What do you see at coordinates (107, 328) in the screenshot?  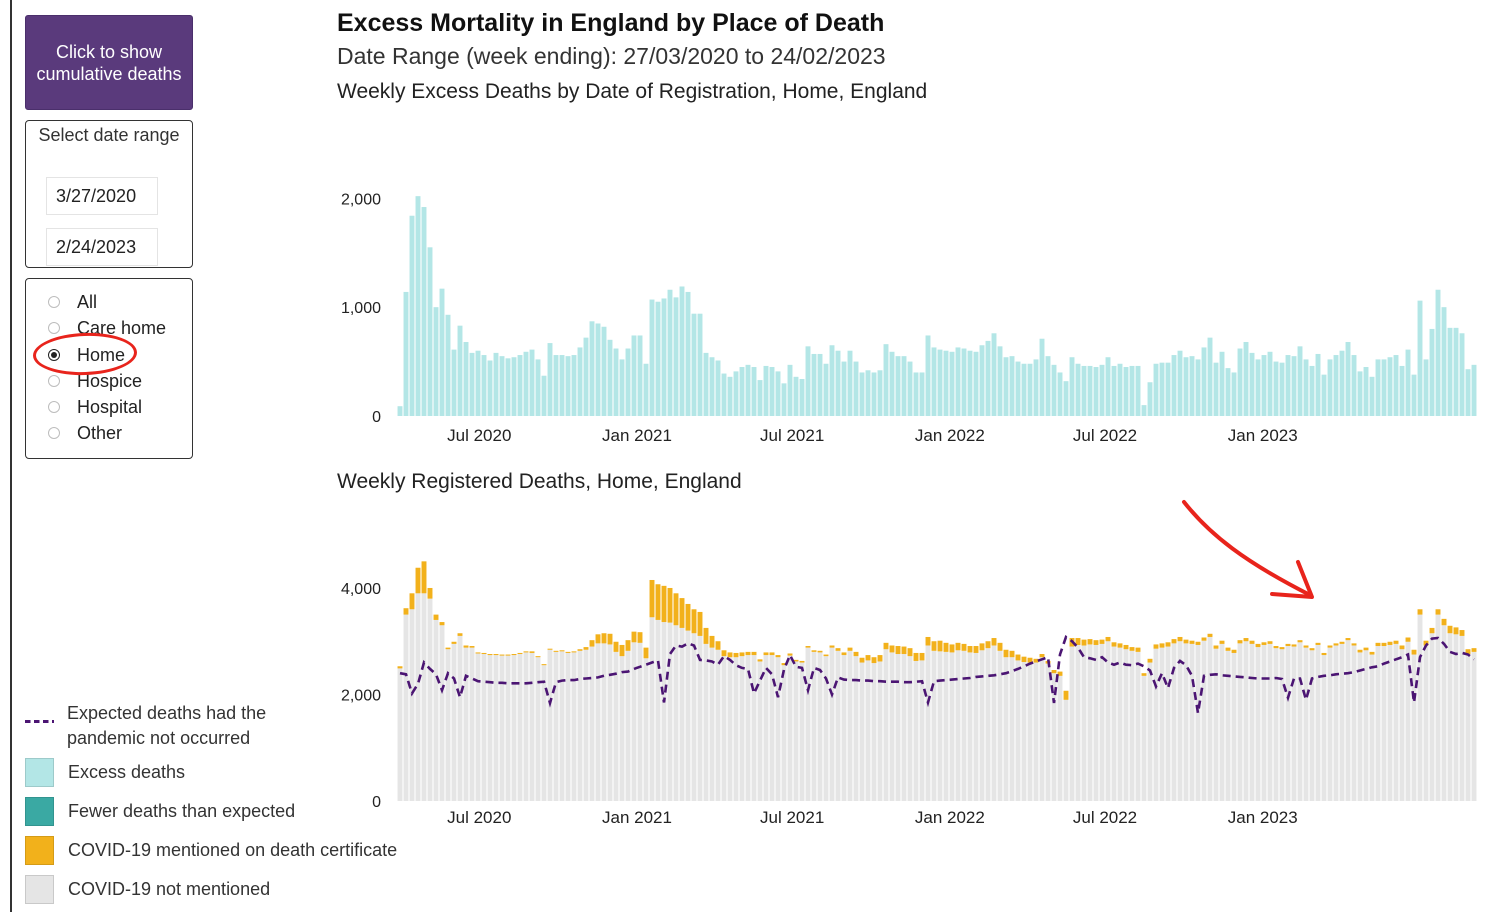 I see `radio-care-home: Care home` at bounding box center [107, 328].